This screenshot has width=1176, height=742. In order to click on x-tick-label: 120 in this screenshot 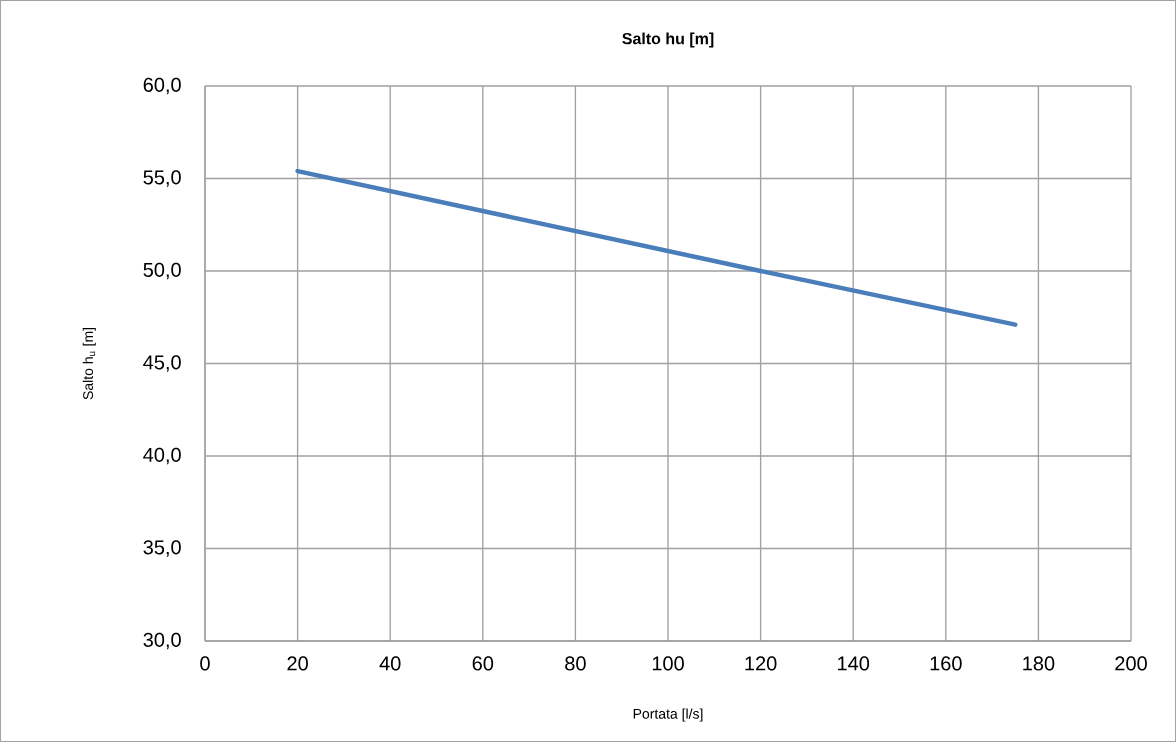, I will do `click(761, 663)`.